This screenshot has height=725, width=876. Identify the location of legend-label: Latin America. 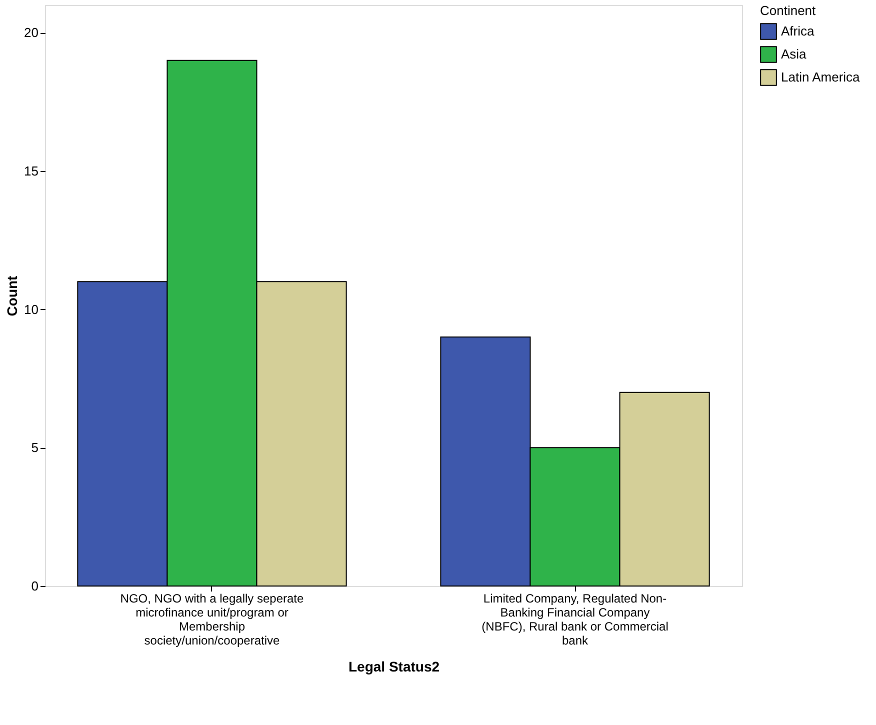
(821, 77).